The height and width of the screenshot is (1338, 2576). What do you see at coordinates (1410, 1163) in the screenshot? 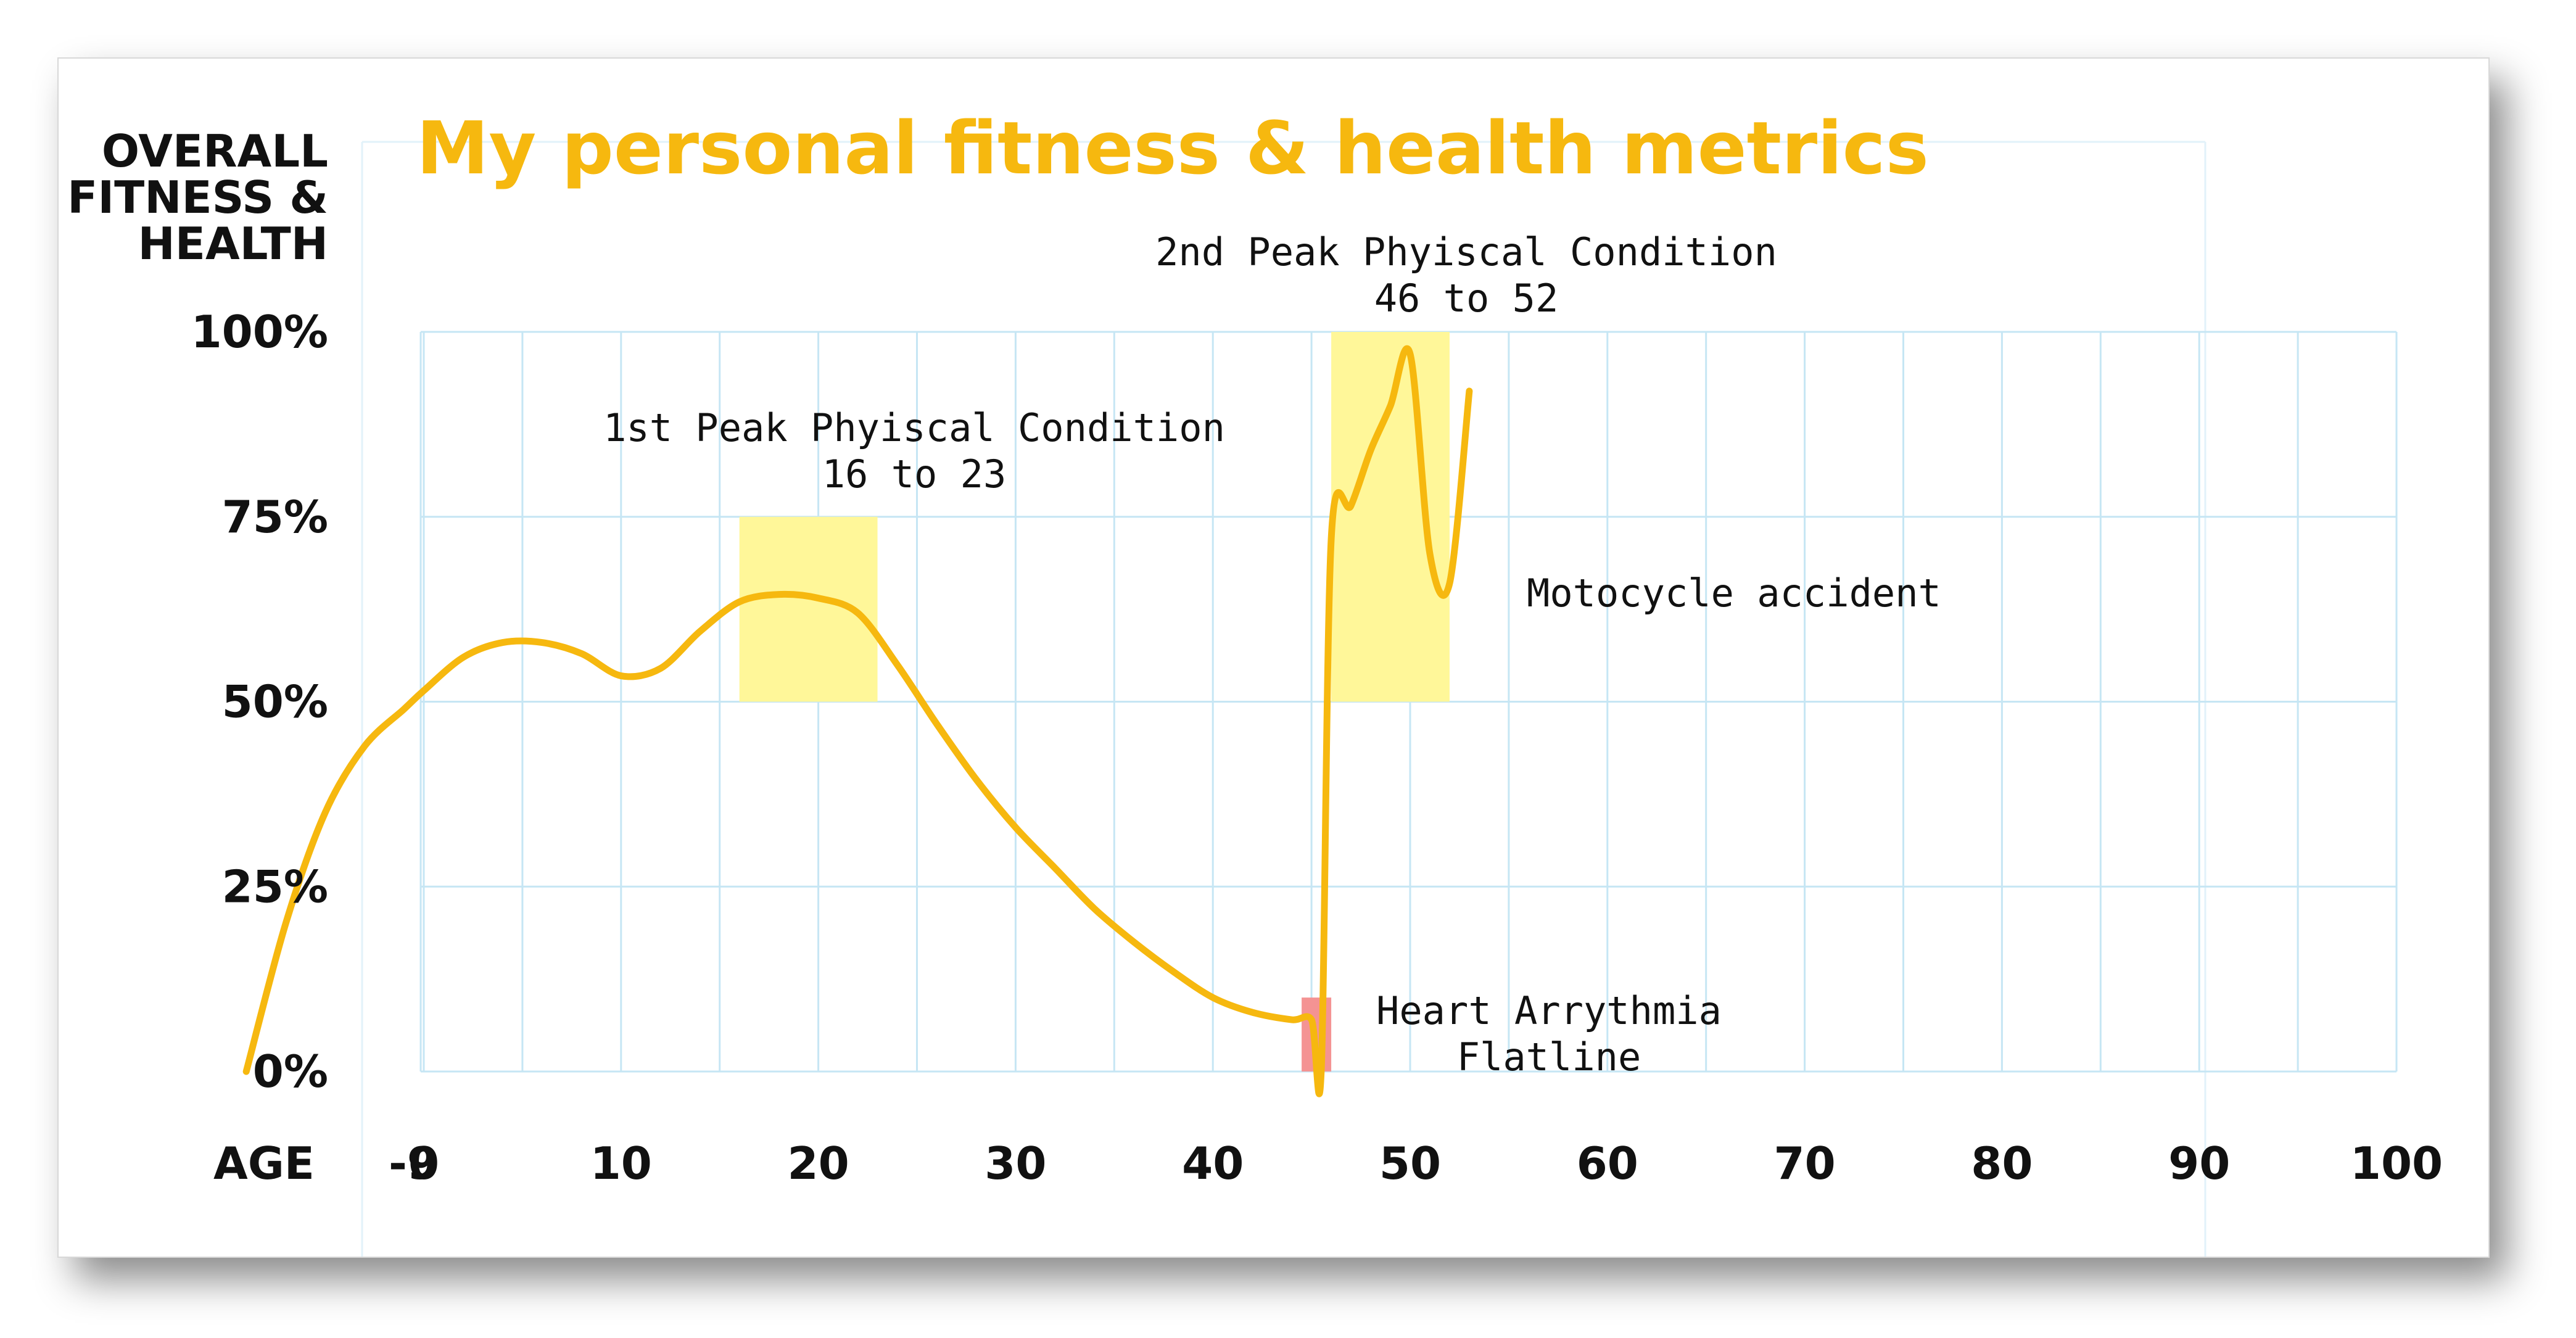
I see `x-tick-label: 50` at bounding box center [1410, 1163].